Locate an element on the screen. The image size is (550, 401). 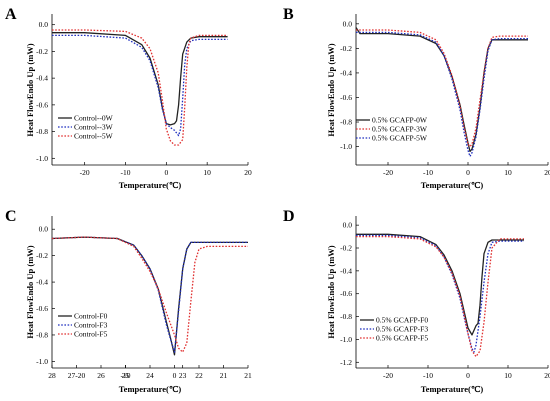
legend-label: Control-F3 is located at coordinates (91, 325).